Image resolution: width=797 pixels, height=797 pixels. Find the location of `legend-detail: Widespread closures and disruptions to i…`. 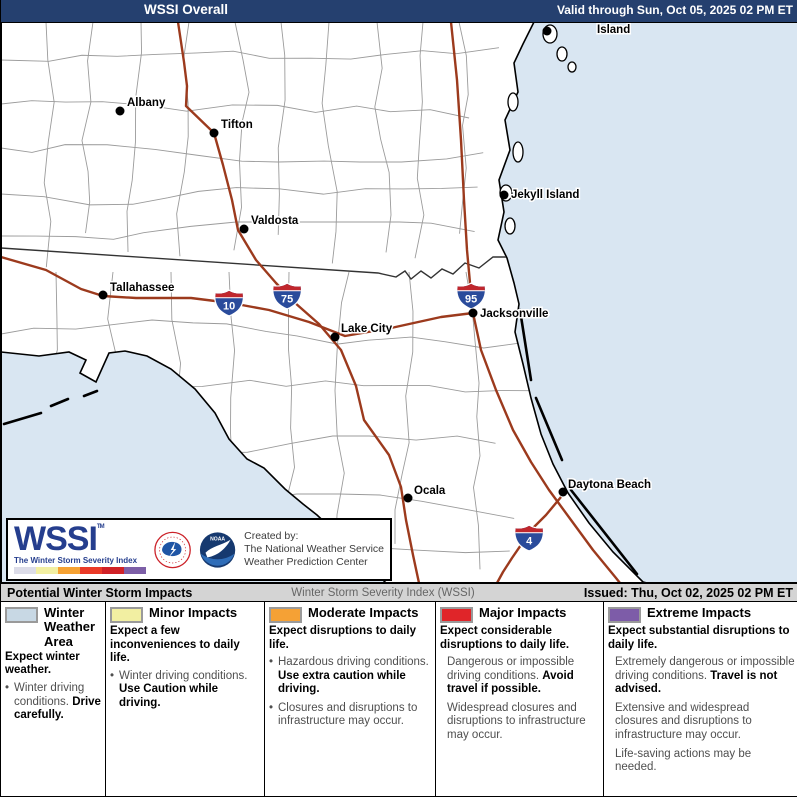

legend-detail: Widespread closures and disruptions to i… is located at coordinates (516, 721).